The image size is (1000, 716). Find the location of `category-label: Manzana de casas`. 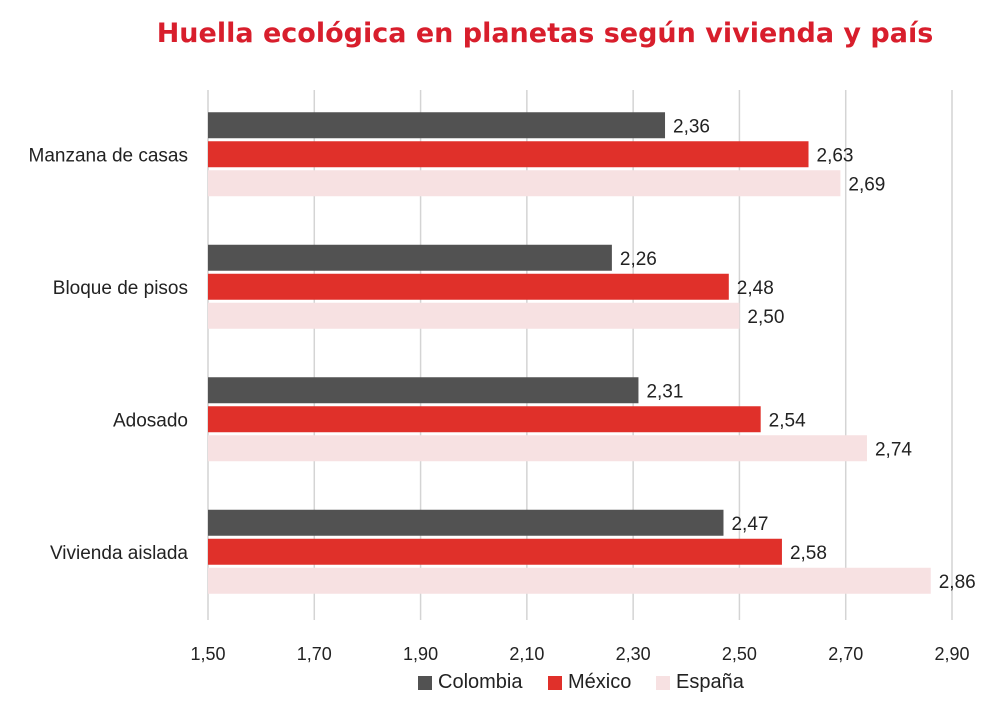

category-label: Manzana de casas is located at coordinates (109, 155).